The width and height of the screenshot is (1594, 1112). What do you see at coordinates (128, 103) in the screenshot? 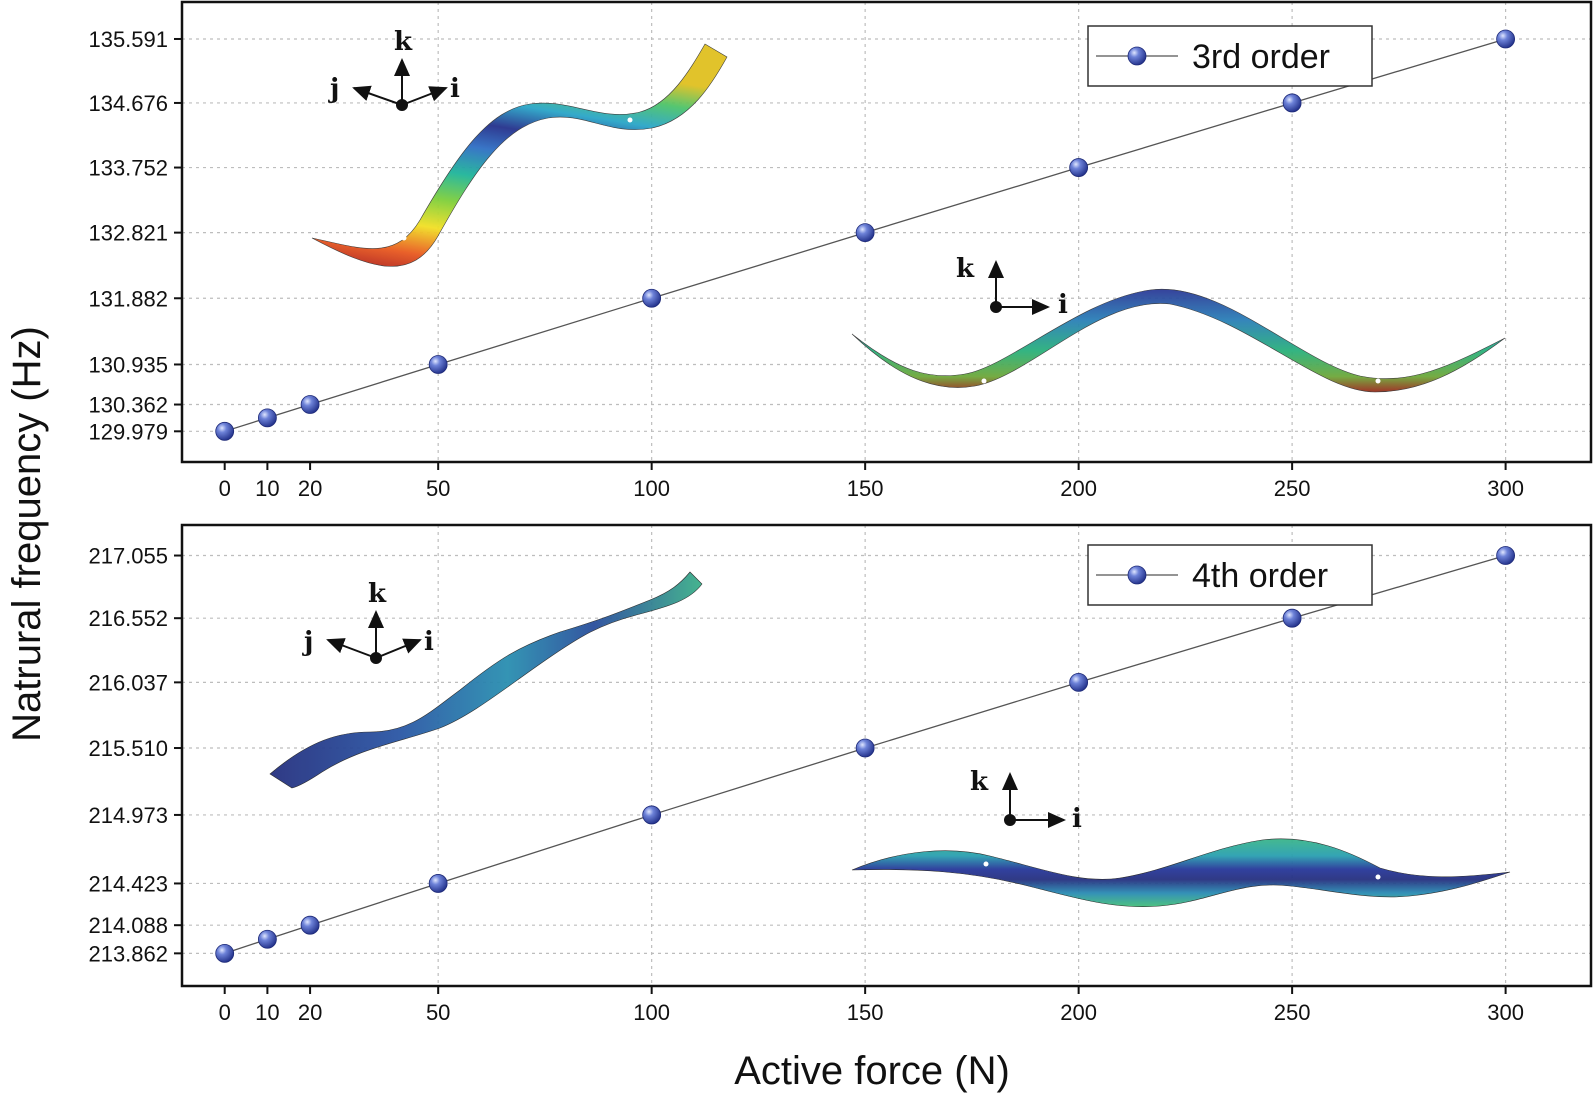
I see `y-tick-label: 134.676` at bounding box center [128, 103].